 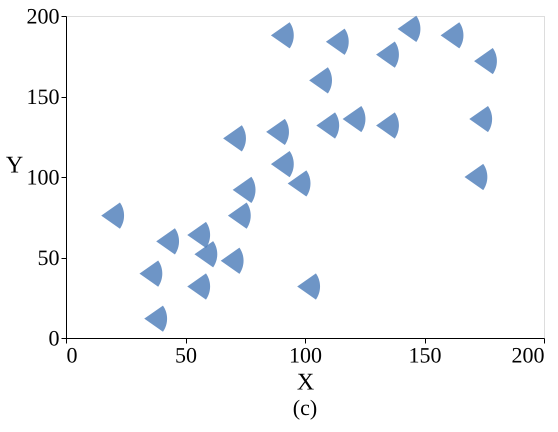 I want to click on x-axis-title: X, so click(x=305, y=383).